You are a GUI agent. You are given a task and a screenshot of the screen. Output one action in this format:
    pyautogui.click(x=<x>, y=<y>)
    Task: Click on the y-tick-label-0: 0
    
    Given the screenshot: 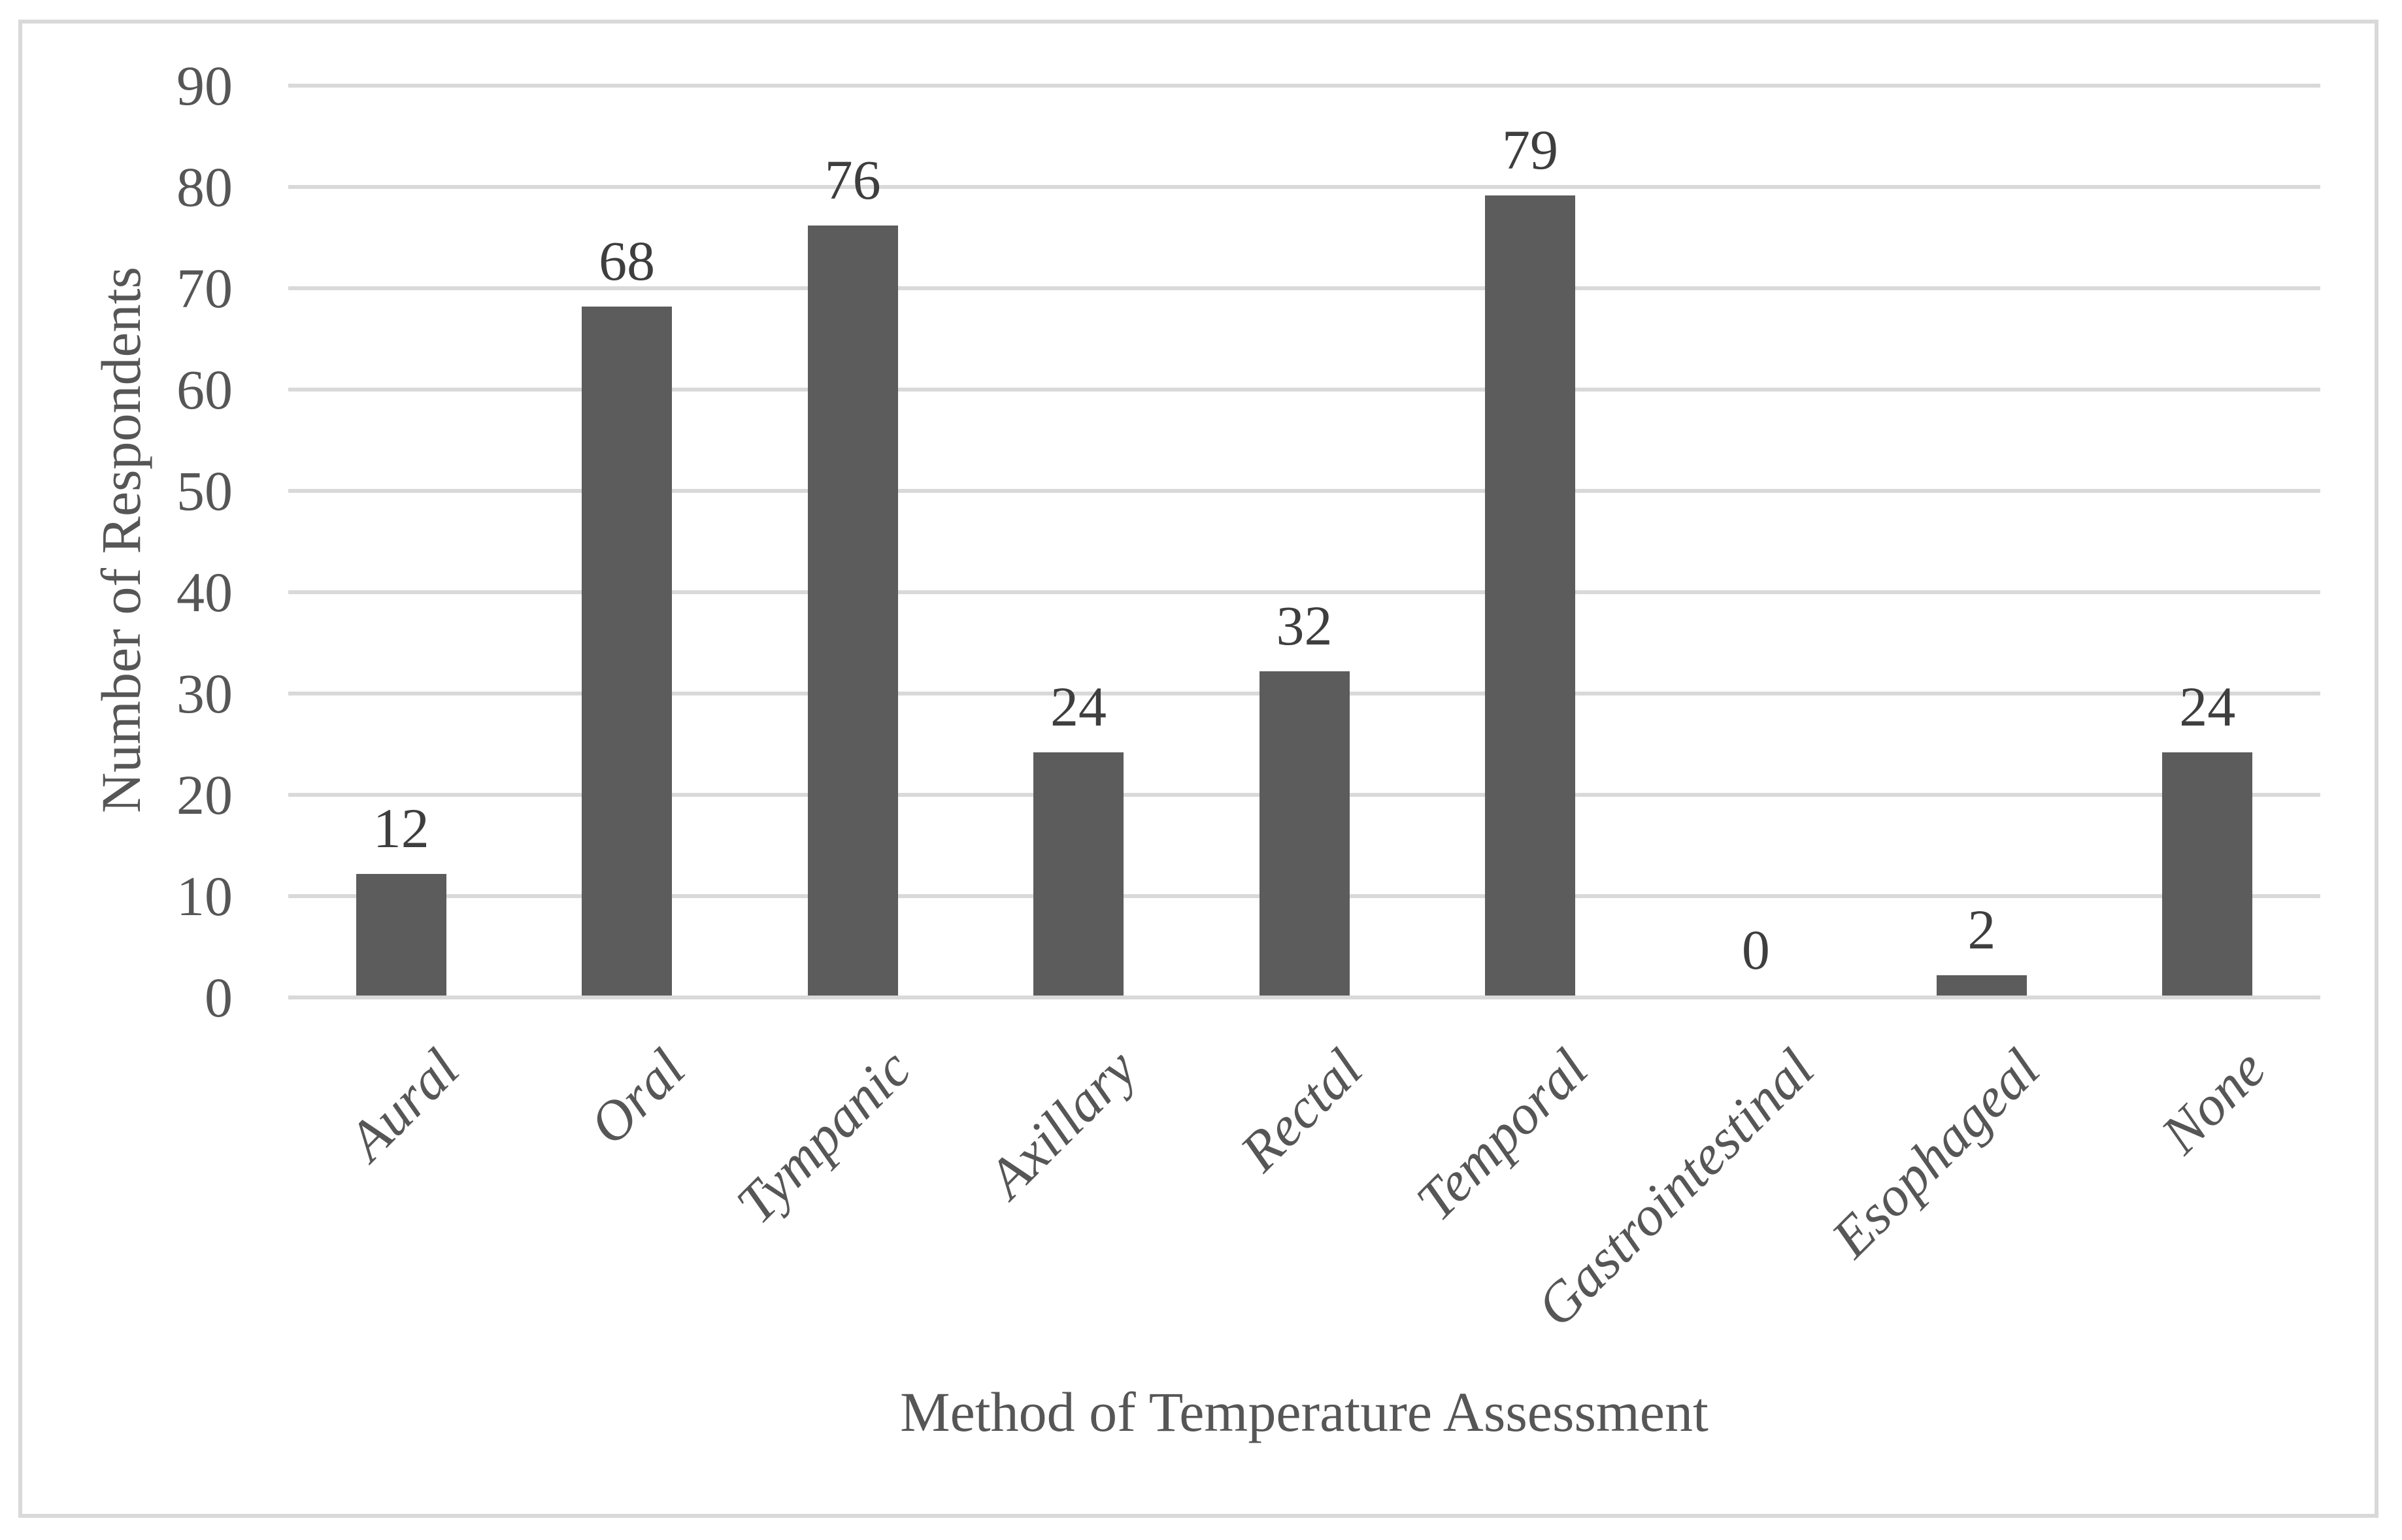 What is the action you would take?
    pyautogui.click(x=219, y=997)
    